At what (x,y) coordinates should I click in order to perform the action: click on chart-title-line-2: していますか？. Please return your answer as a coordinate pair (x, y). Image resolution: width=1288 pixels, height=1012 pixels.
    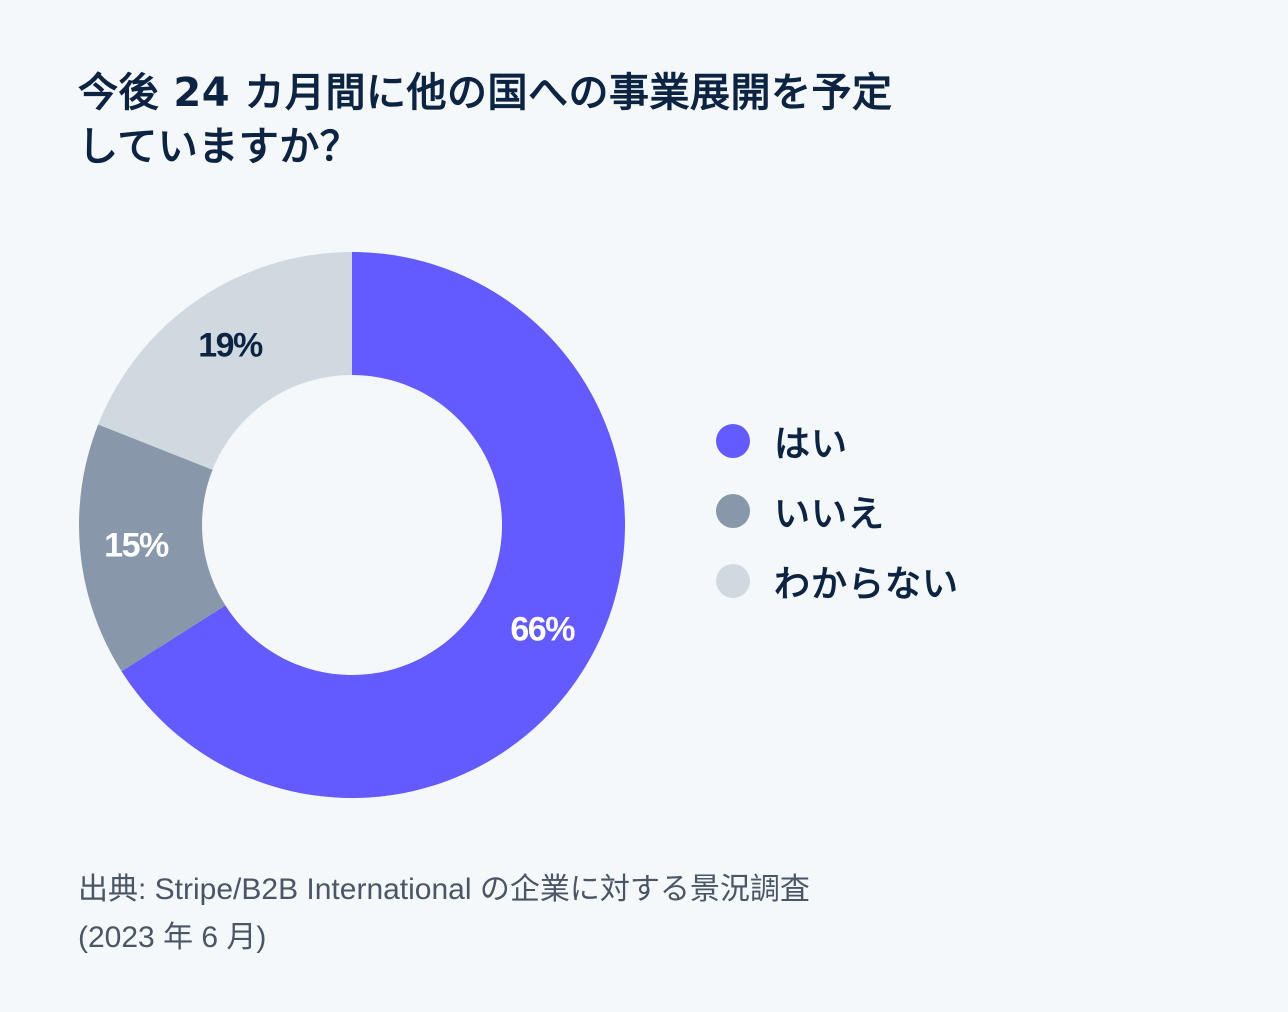
    Looking at the image, I should click on (219, 147).